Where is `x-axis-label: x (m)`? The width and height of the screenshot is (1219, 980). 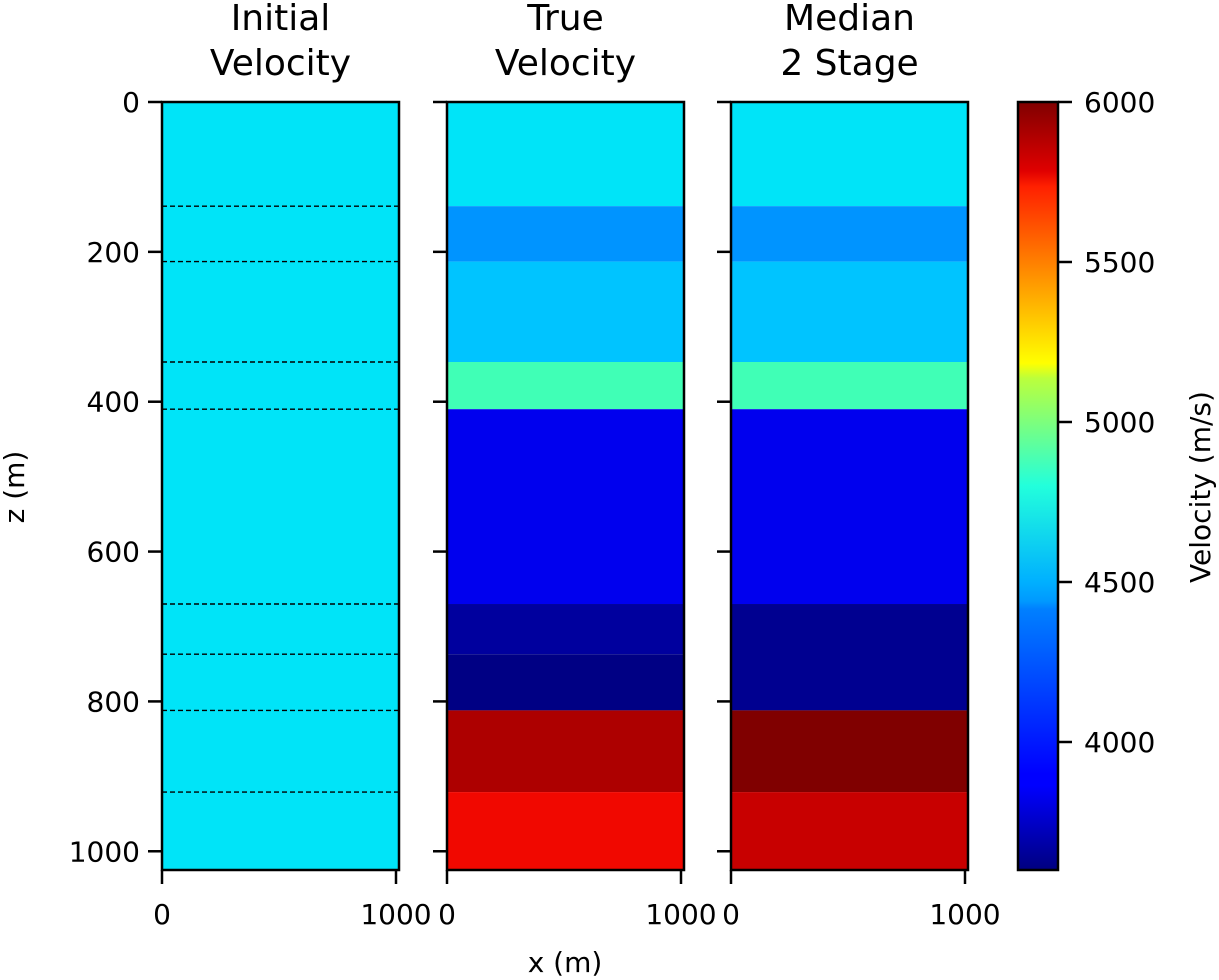
x-axis-label: x (m) is located at coordinates (565, 962).